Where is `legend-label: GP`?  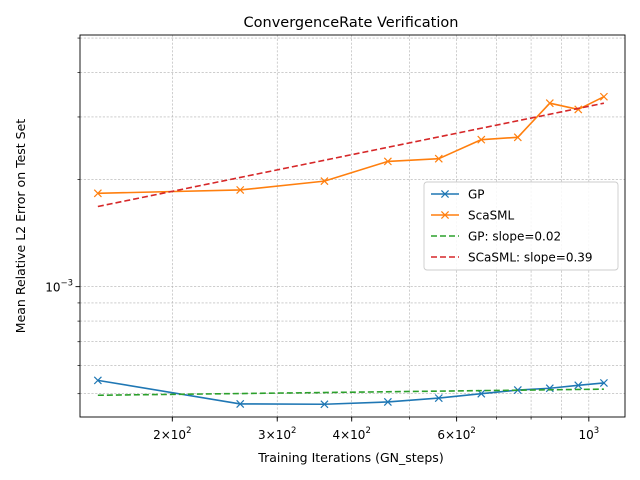 legend-label: GP is located at coordinates (476, 195).